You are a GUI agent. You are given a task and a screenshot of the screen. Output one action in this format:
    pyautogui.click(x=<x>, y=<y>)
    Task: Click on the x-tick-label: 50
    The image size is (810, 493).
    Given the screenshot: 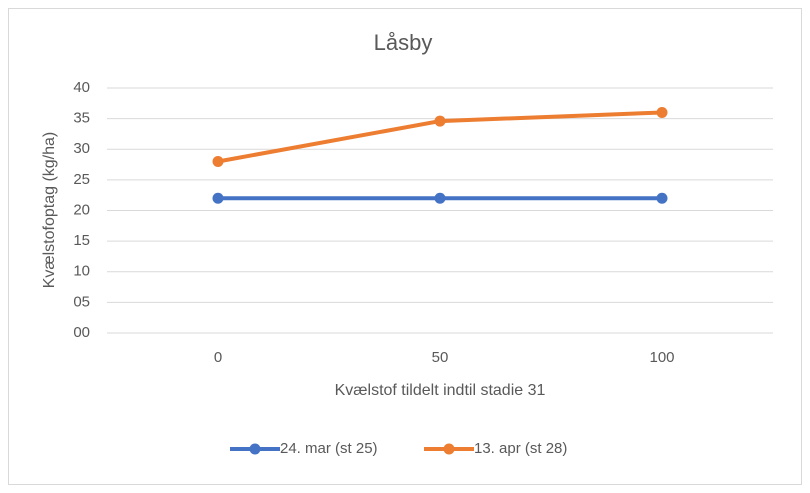 What is the action you would take?
    pyautogui.click(x=440, y=357)
    